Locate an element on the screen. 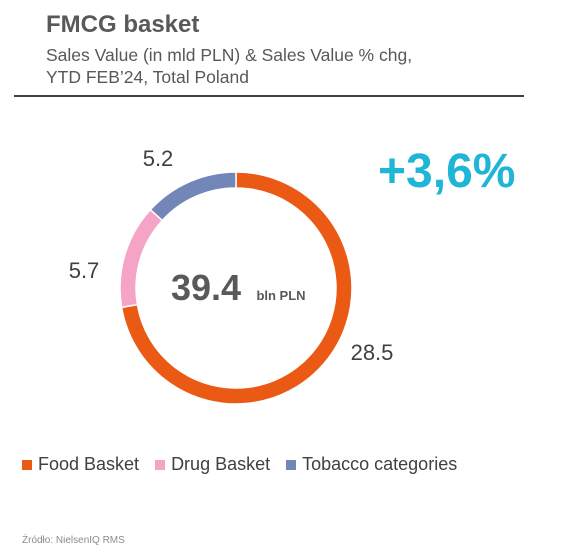 The width and height of the screenshot is (565, 553). center-total-value: 39.4 is located at coordinates (206, 287).